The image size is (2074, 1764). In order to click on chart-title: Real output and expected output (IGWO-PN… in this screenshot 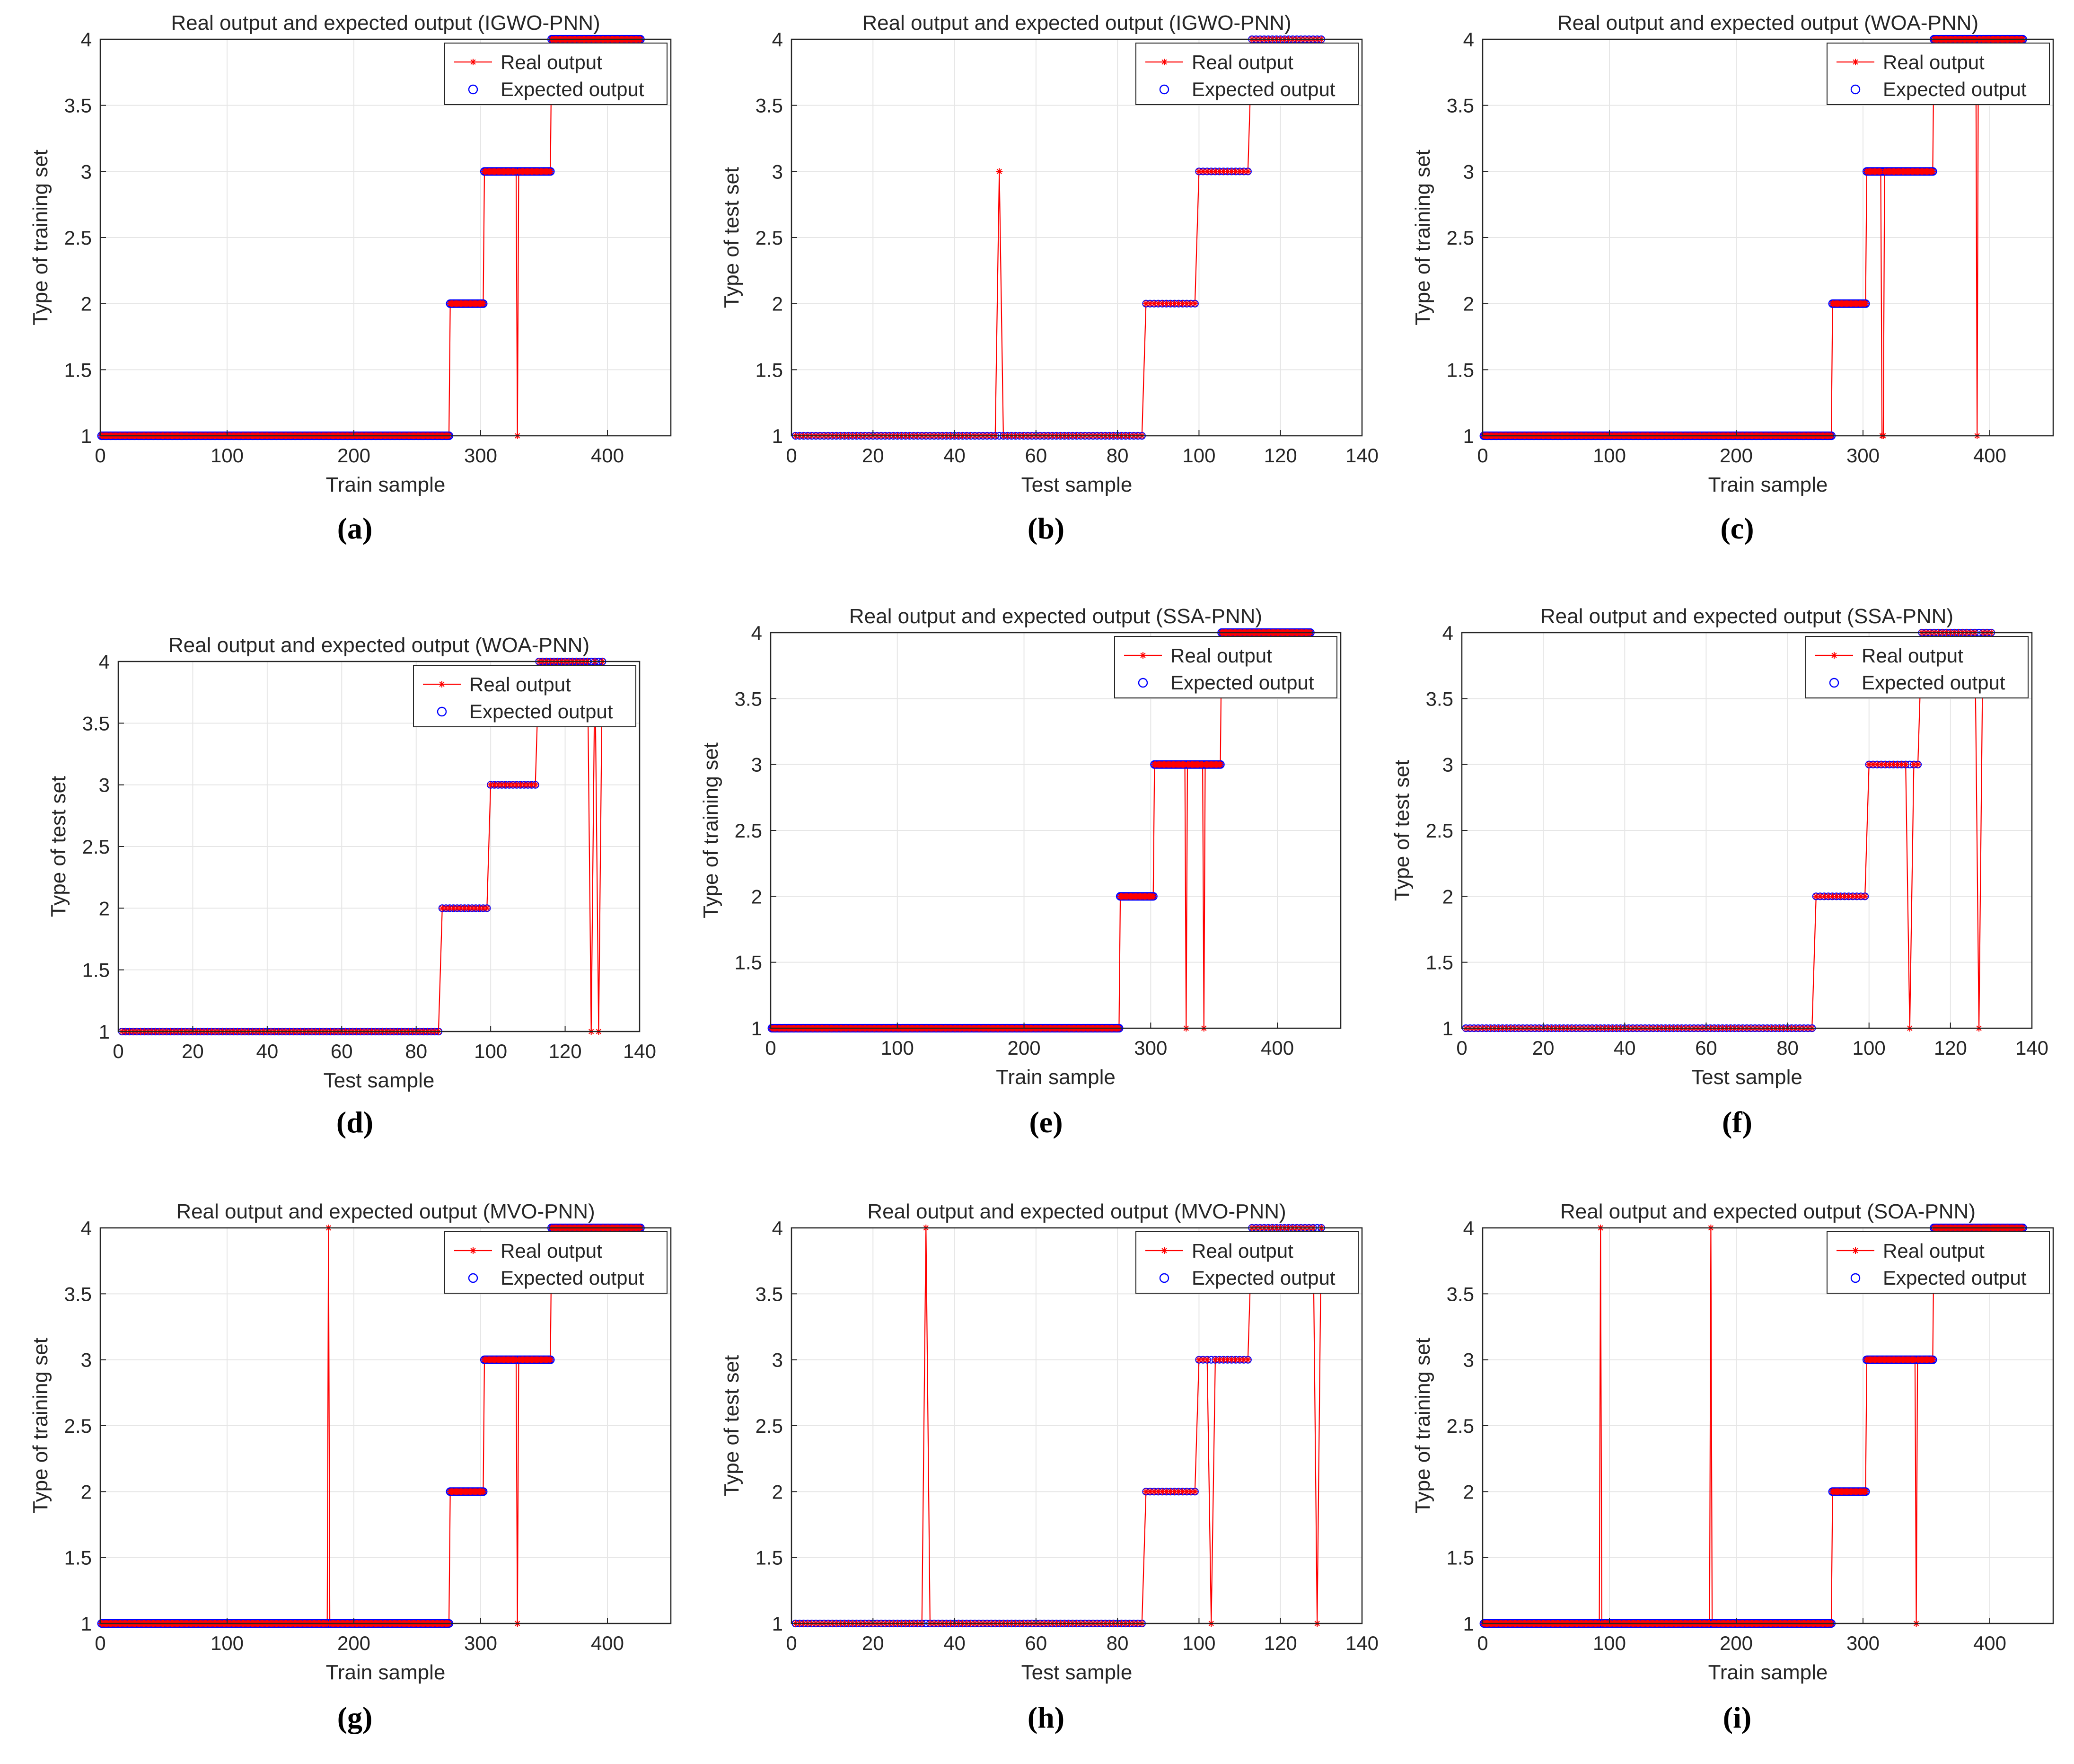, I will do `click(1076, 23)`.